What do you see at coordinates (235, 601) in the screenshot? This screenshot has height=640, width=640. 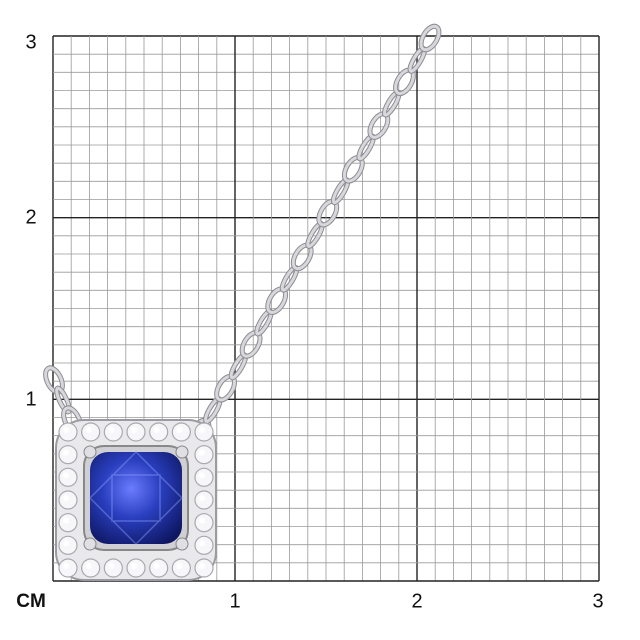 I see `x-tick-1: 1` at bounding box center [235, 601].